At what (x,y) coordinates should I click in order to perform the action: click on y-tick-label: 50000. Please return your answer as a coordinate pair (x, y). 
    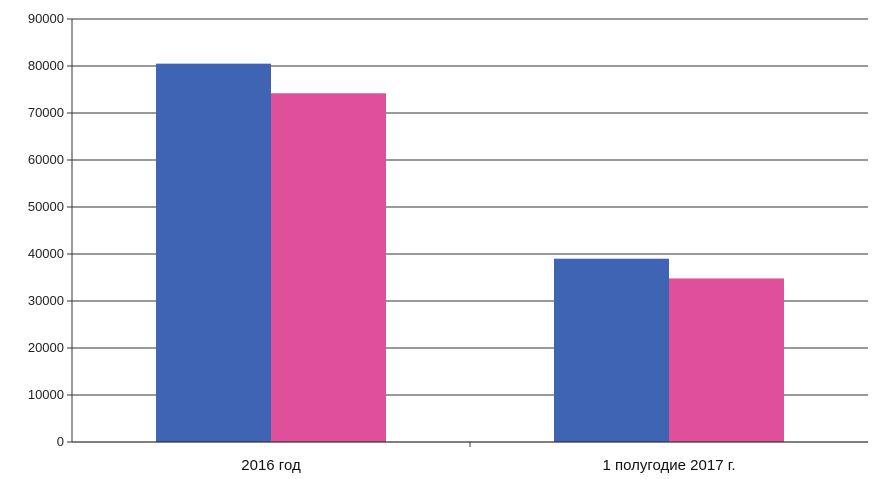
    Looking at the image, I should click on (46, 206).